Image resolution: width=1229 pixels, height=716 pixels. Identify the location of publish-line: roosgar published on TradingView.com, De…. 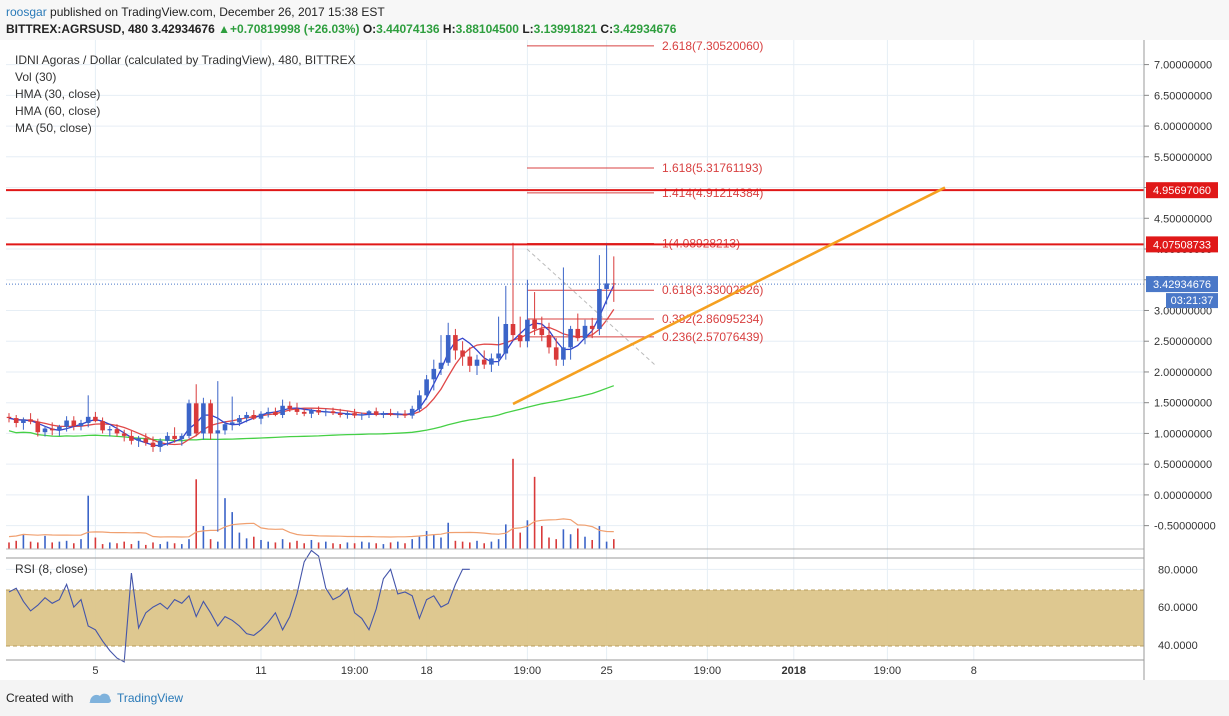
(195, 12).